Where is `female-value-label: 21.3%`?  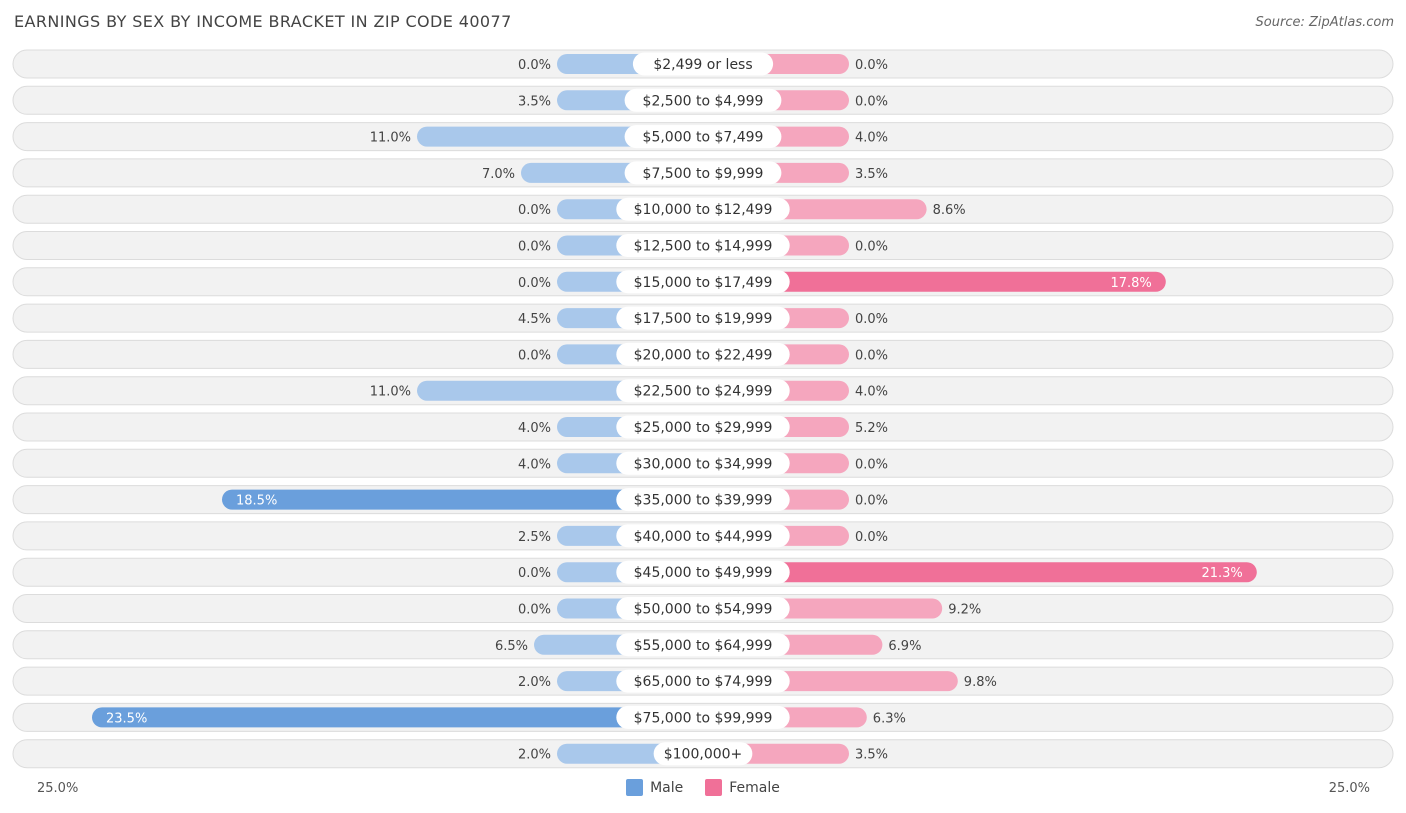 female-value-label: 21.3% is located at coordinates (1221, 573).